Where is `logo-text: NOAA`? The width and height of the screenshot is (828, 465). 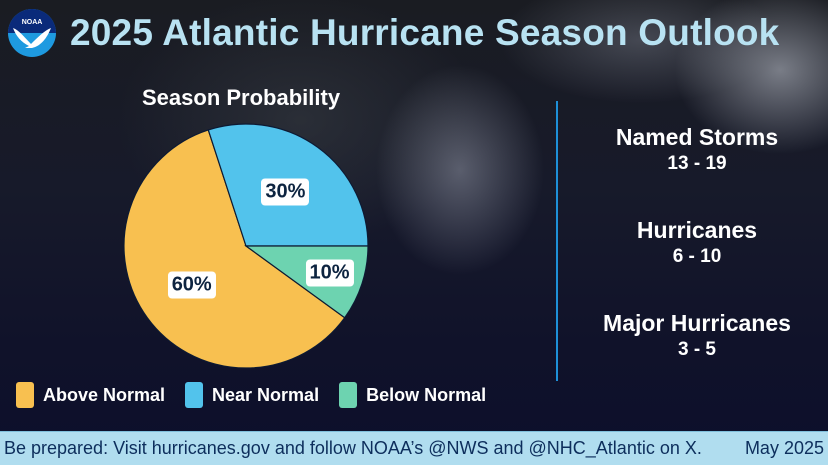
logo-text: NOAA is located at coordinates (32, 22).